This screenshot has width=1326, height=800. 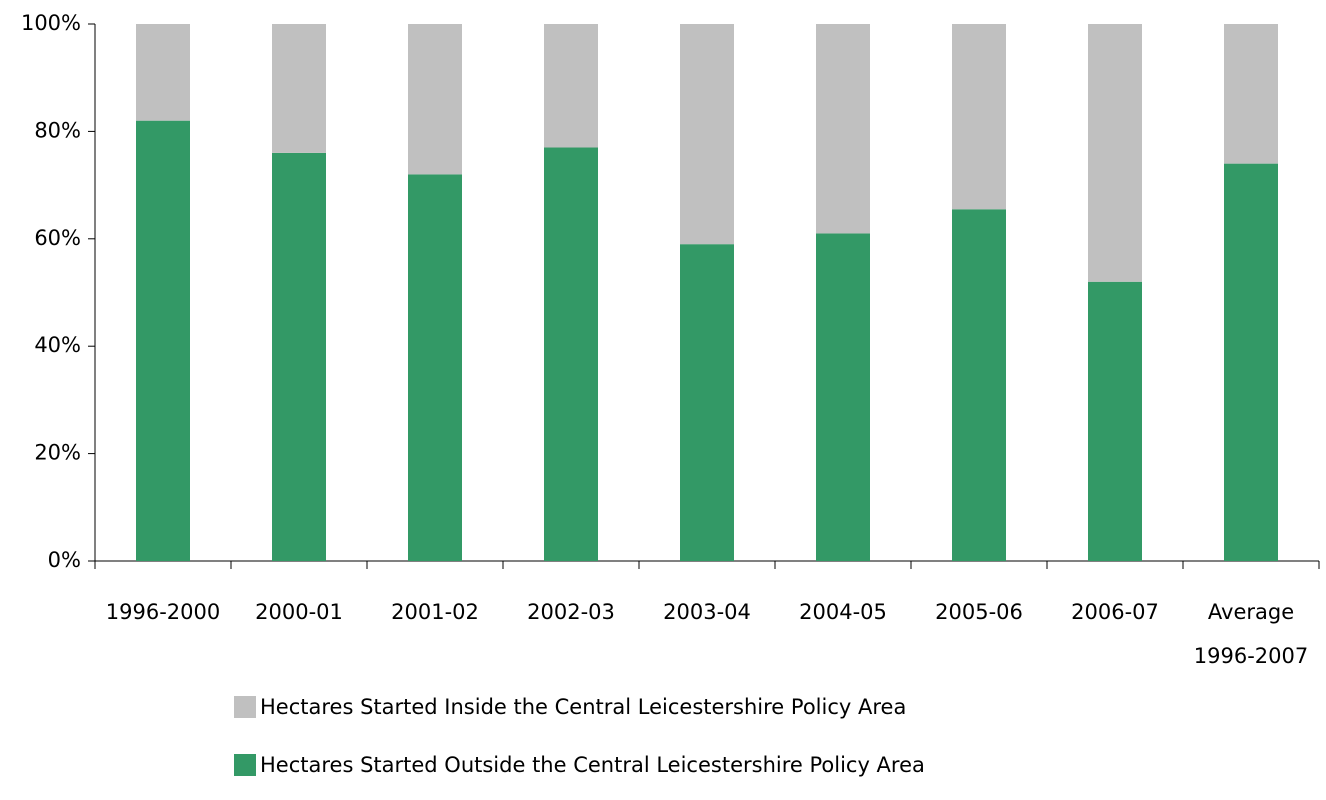 What do you see at coordinates (979, 612) in the screenshot?
I see `x-tick-label: 2005-06` at bounding box center [979, 612].